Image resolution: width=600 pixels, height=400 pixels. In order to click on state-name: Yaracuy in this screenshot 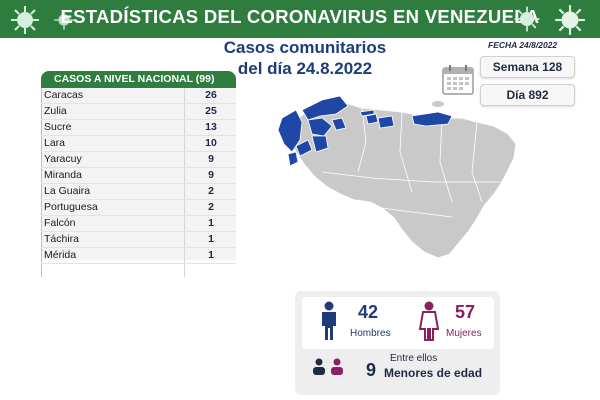, I will do `click(63, 159)`.